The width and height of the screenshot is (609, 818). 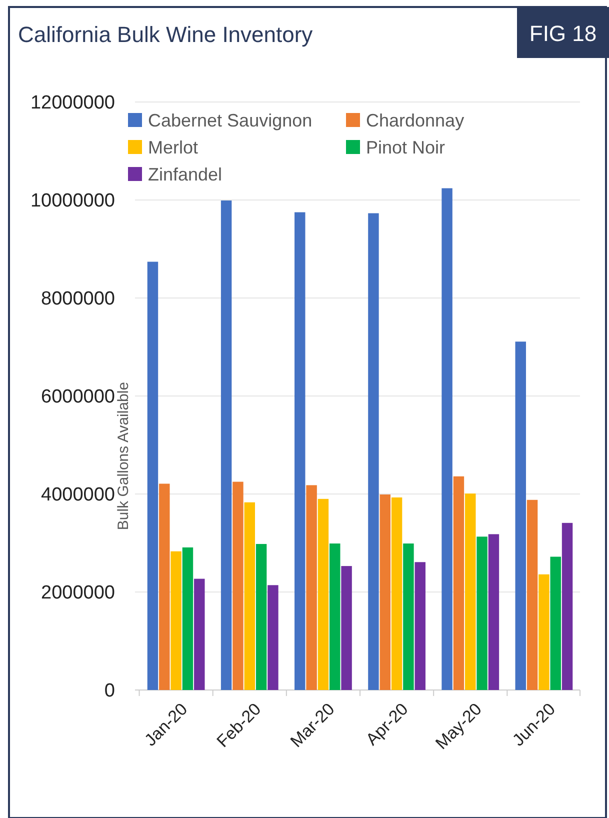 I want to click on y-tick-label: 2000000, so click(x=78, y=593).